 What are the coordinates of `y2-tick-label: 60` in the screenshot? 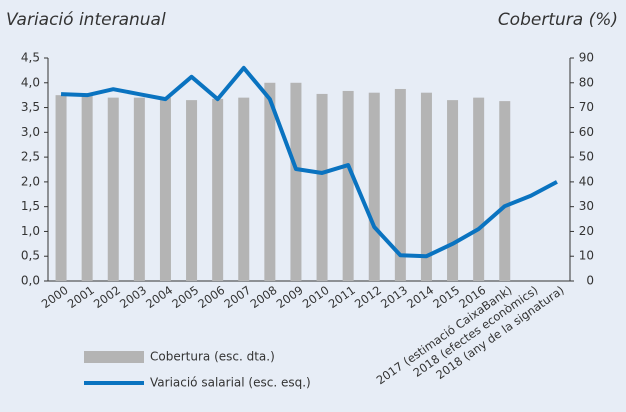 It's located at (586, 132).